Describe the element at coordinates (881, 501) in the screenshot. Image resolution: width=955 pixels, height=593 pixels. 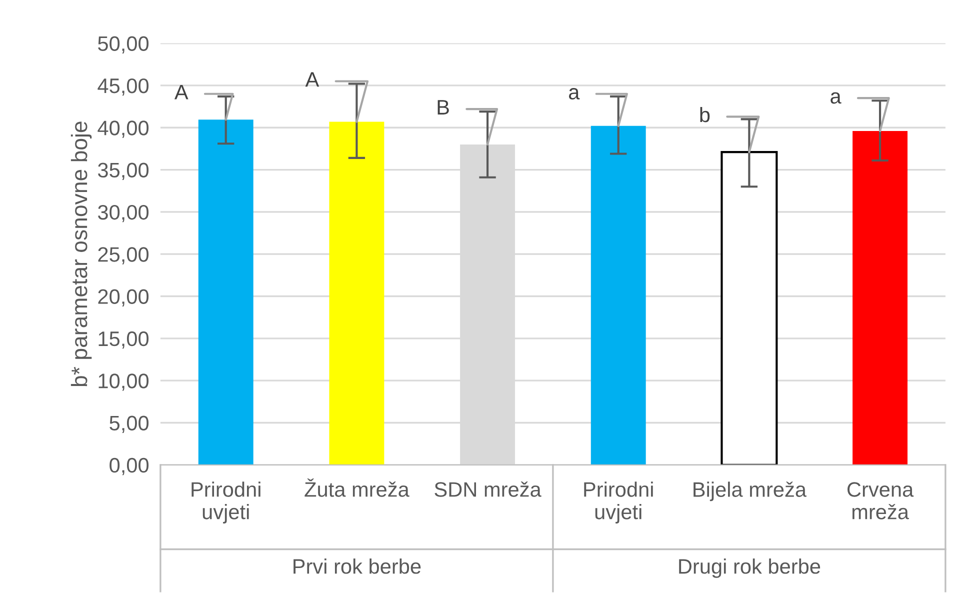
I see `x-tick-label: Crvena mreža` at that location.